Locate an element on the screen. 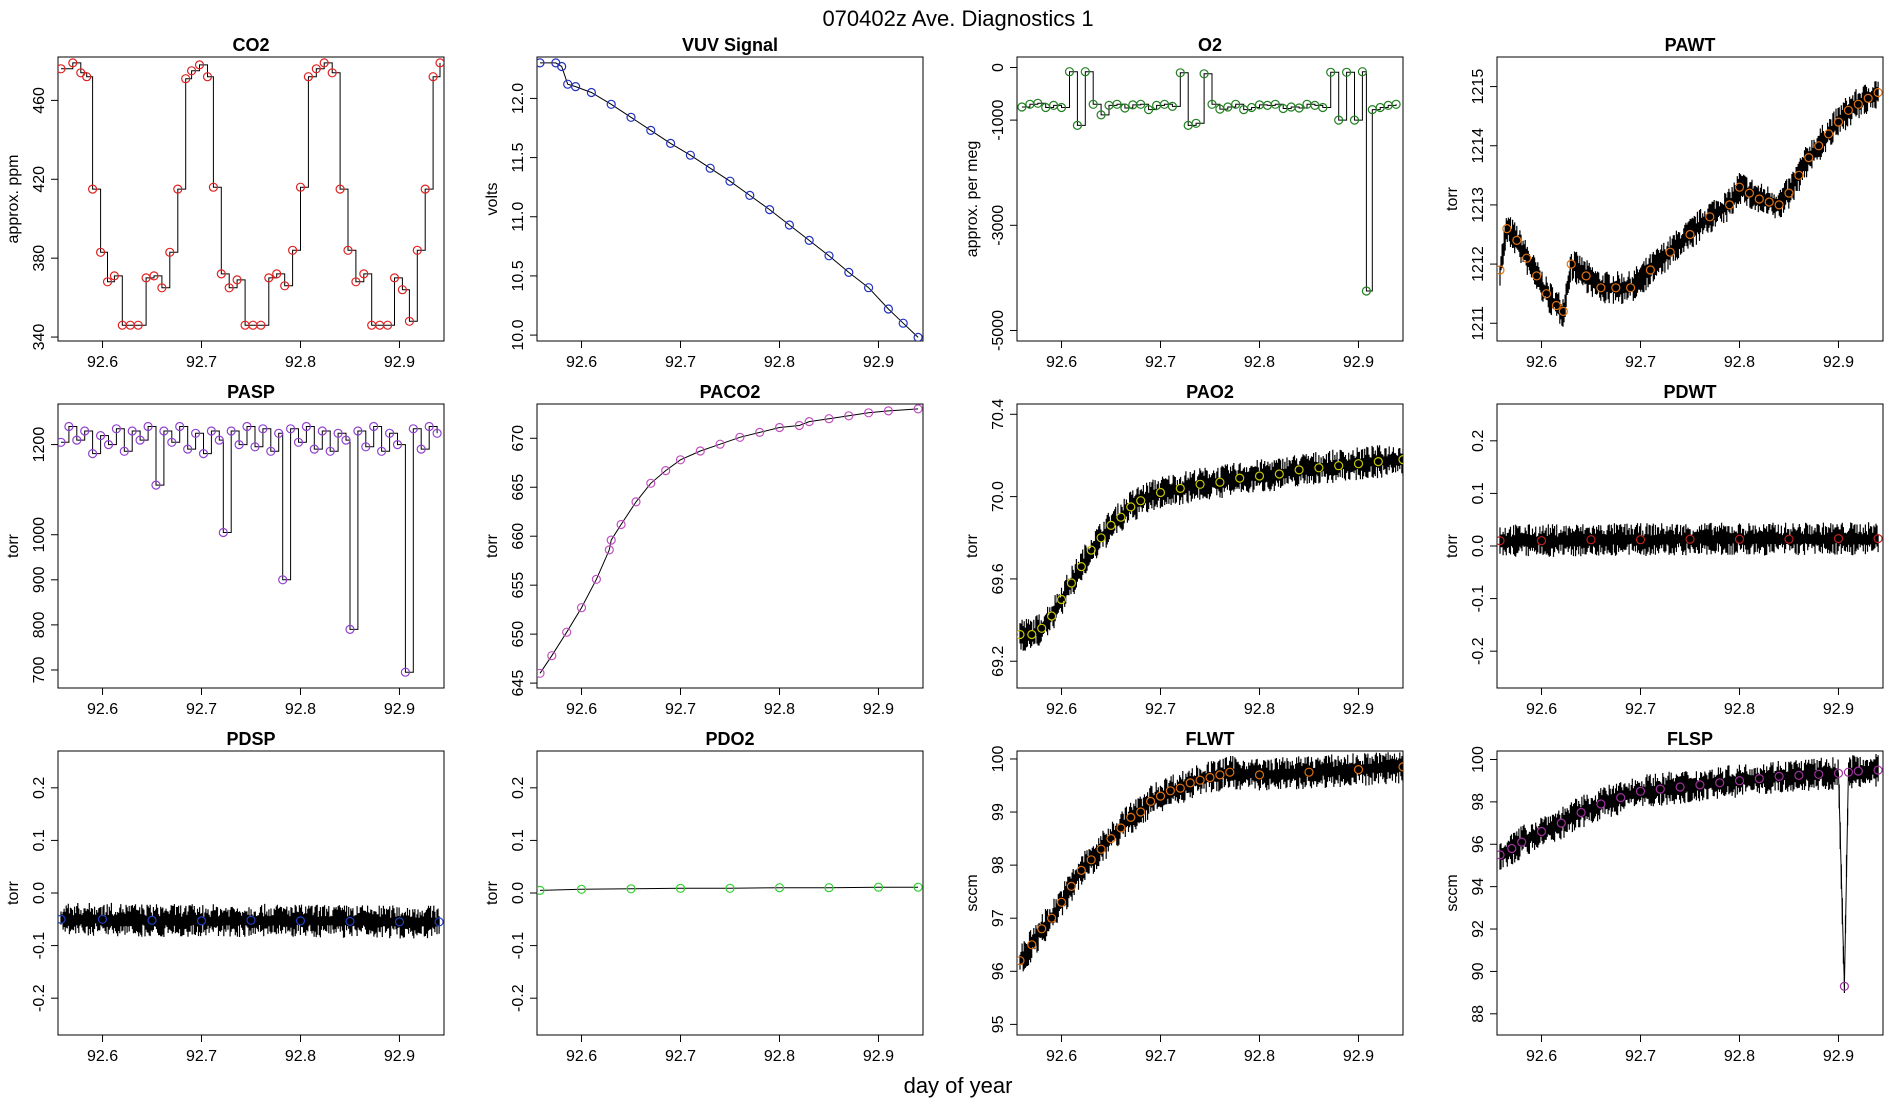 The image size is (1900, 1100). panel-pao2: PAO2 torr 92.6 92.7 92.8 92.9 69.2 69.6 70.0 70.4 is located at coordinates (1184, 550).